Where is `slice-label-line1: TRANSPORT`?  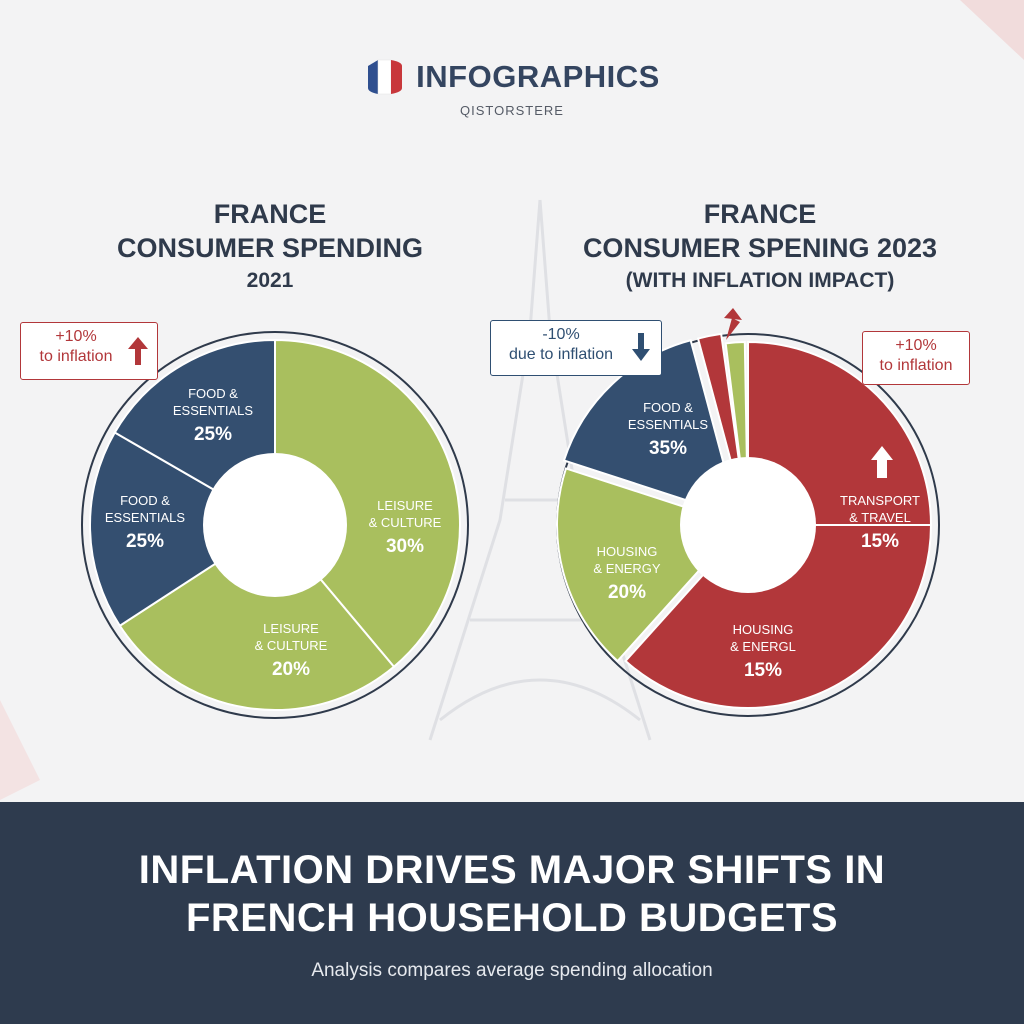 slice-label-line1: TRANSPORT is located at coordinates (880, 500).